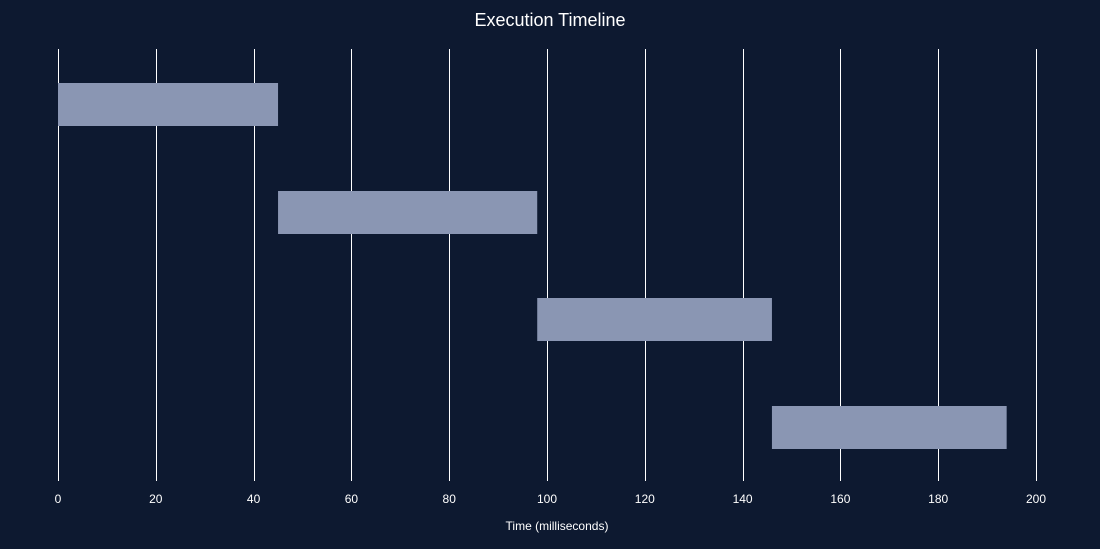  I want to click on x-tick-label: 200, so click(1036, 499).